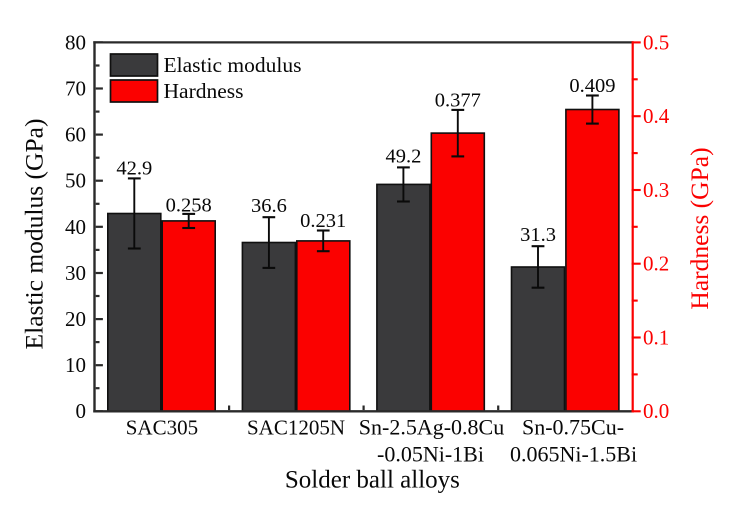  What do you see at coordinates (134, 169) in the screenshot?
I see `svg-text: 42.9` at bounding box center [134, 169].